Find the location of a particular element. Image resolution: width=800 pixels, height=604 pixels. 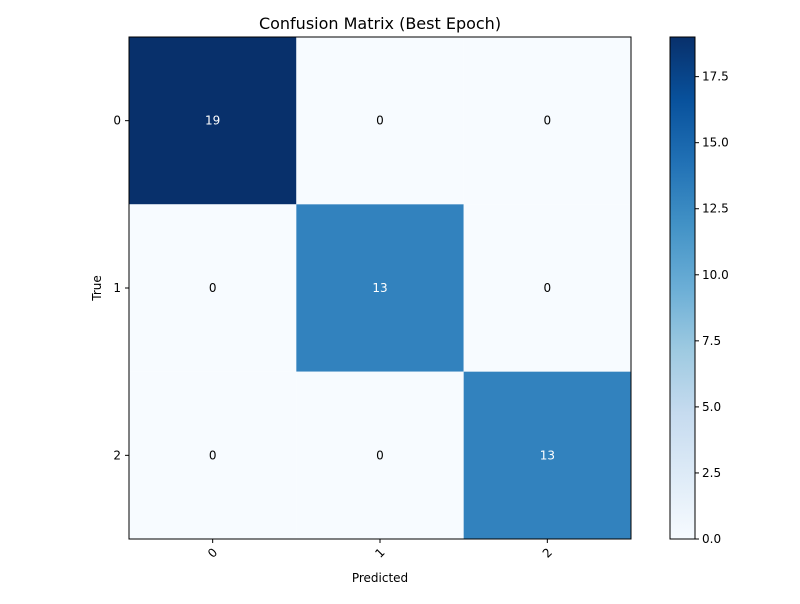

colorbar-tick-label: 10.0 is located at coordinates (715, 275).